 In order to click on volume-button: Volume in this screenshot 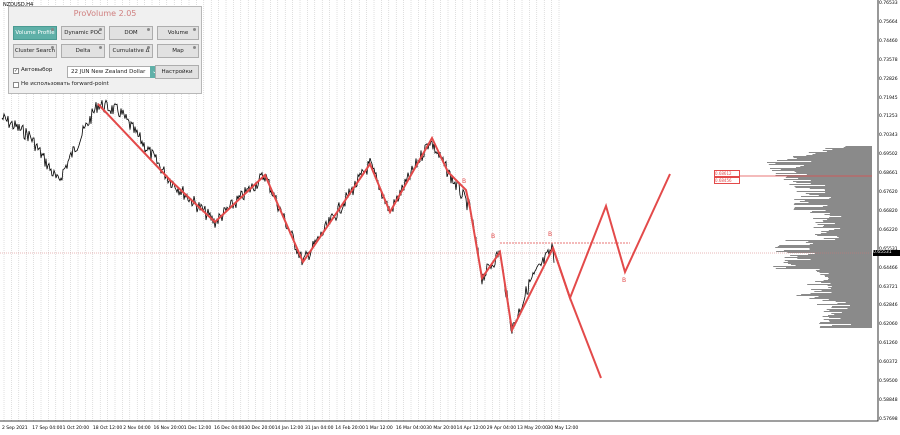, I will do `click(178, 33)`.